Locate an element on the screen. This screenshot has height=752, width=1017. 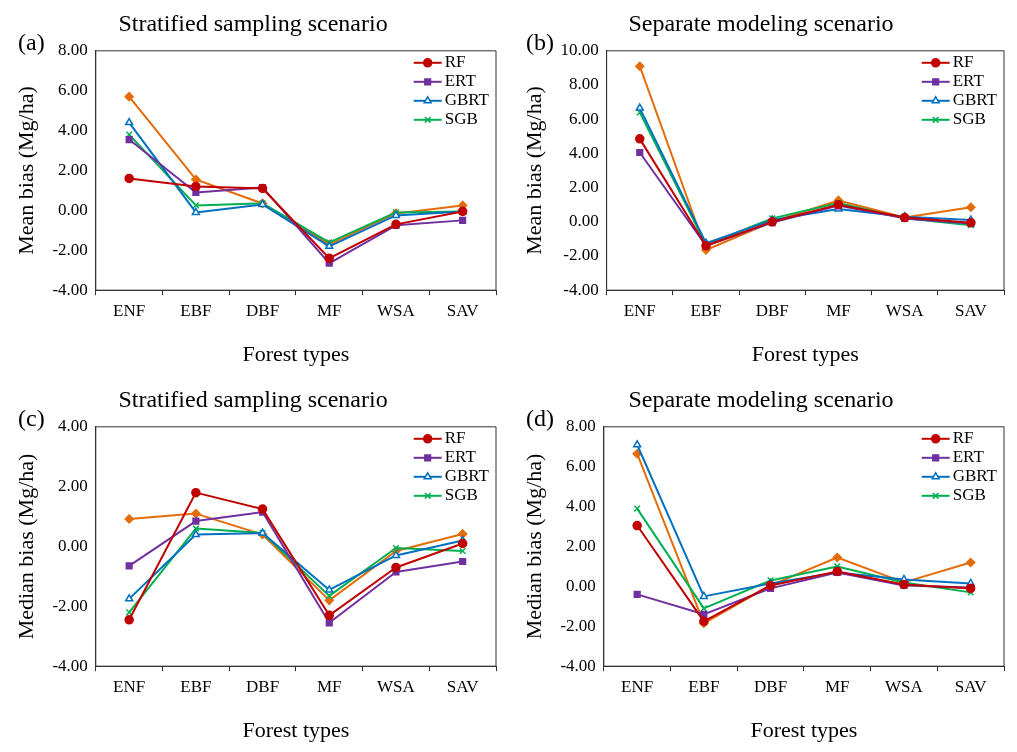
text: (a) is located at coordinates (31, 42).